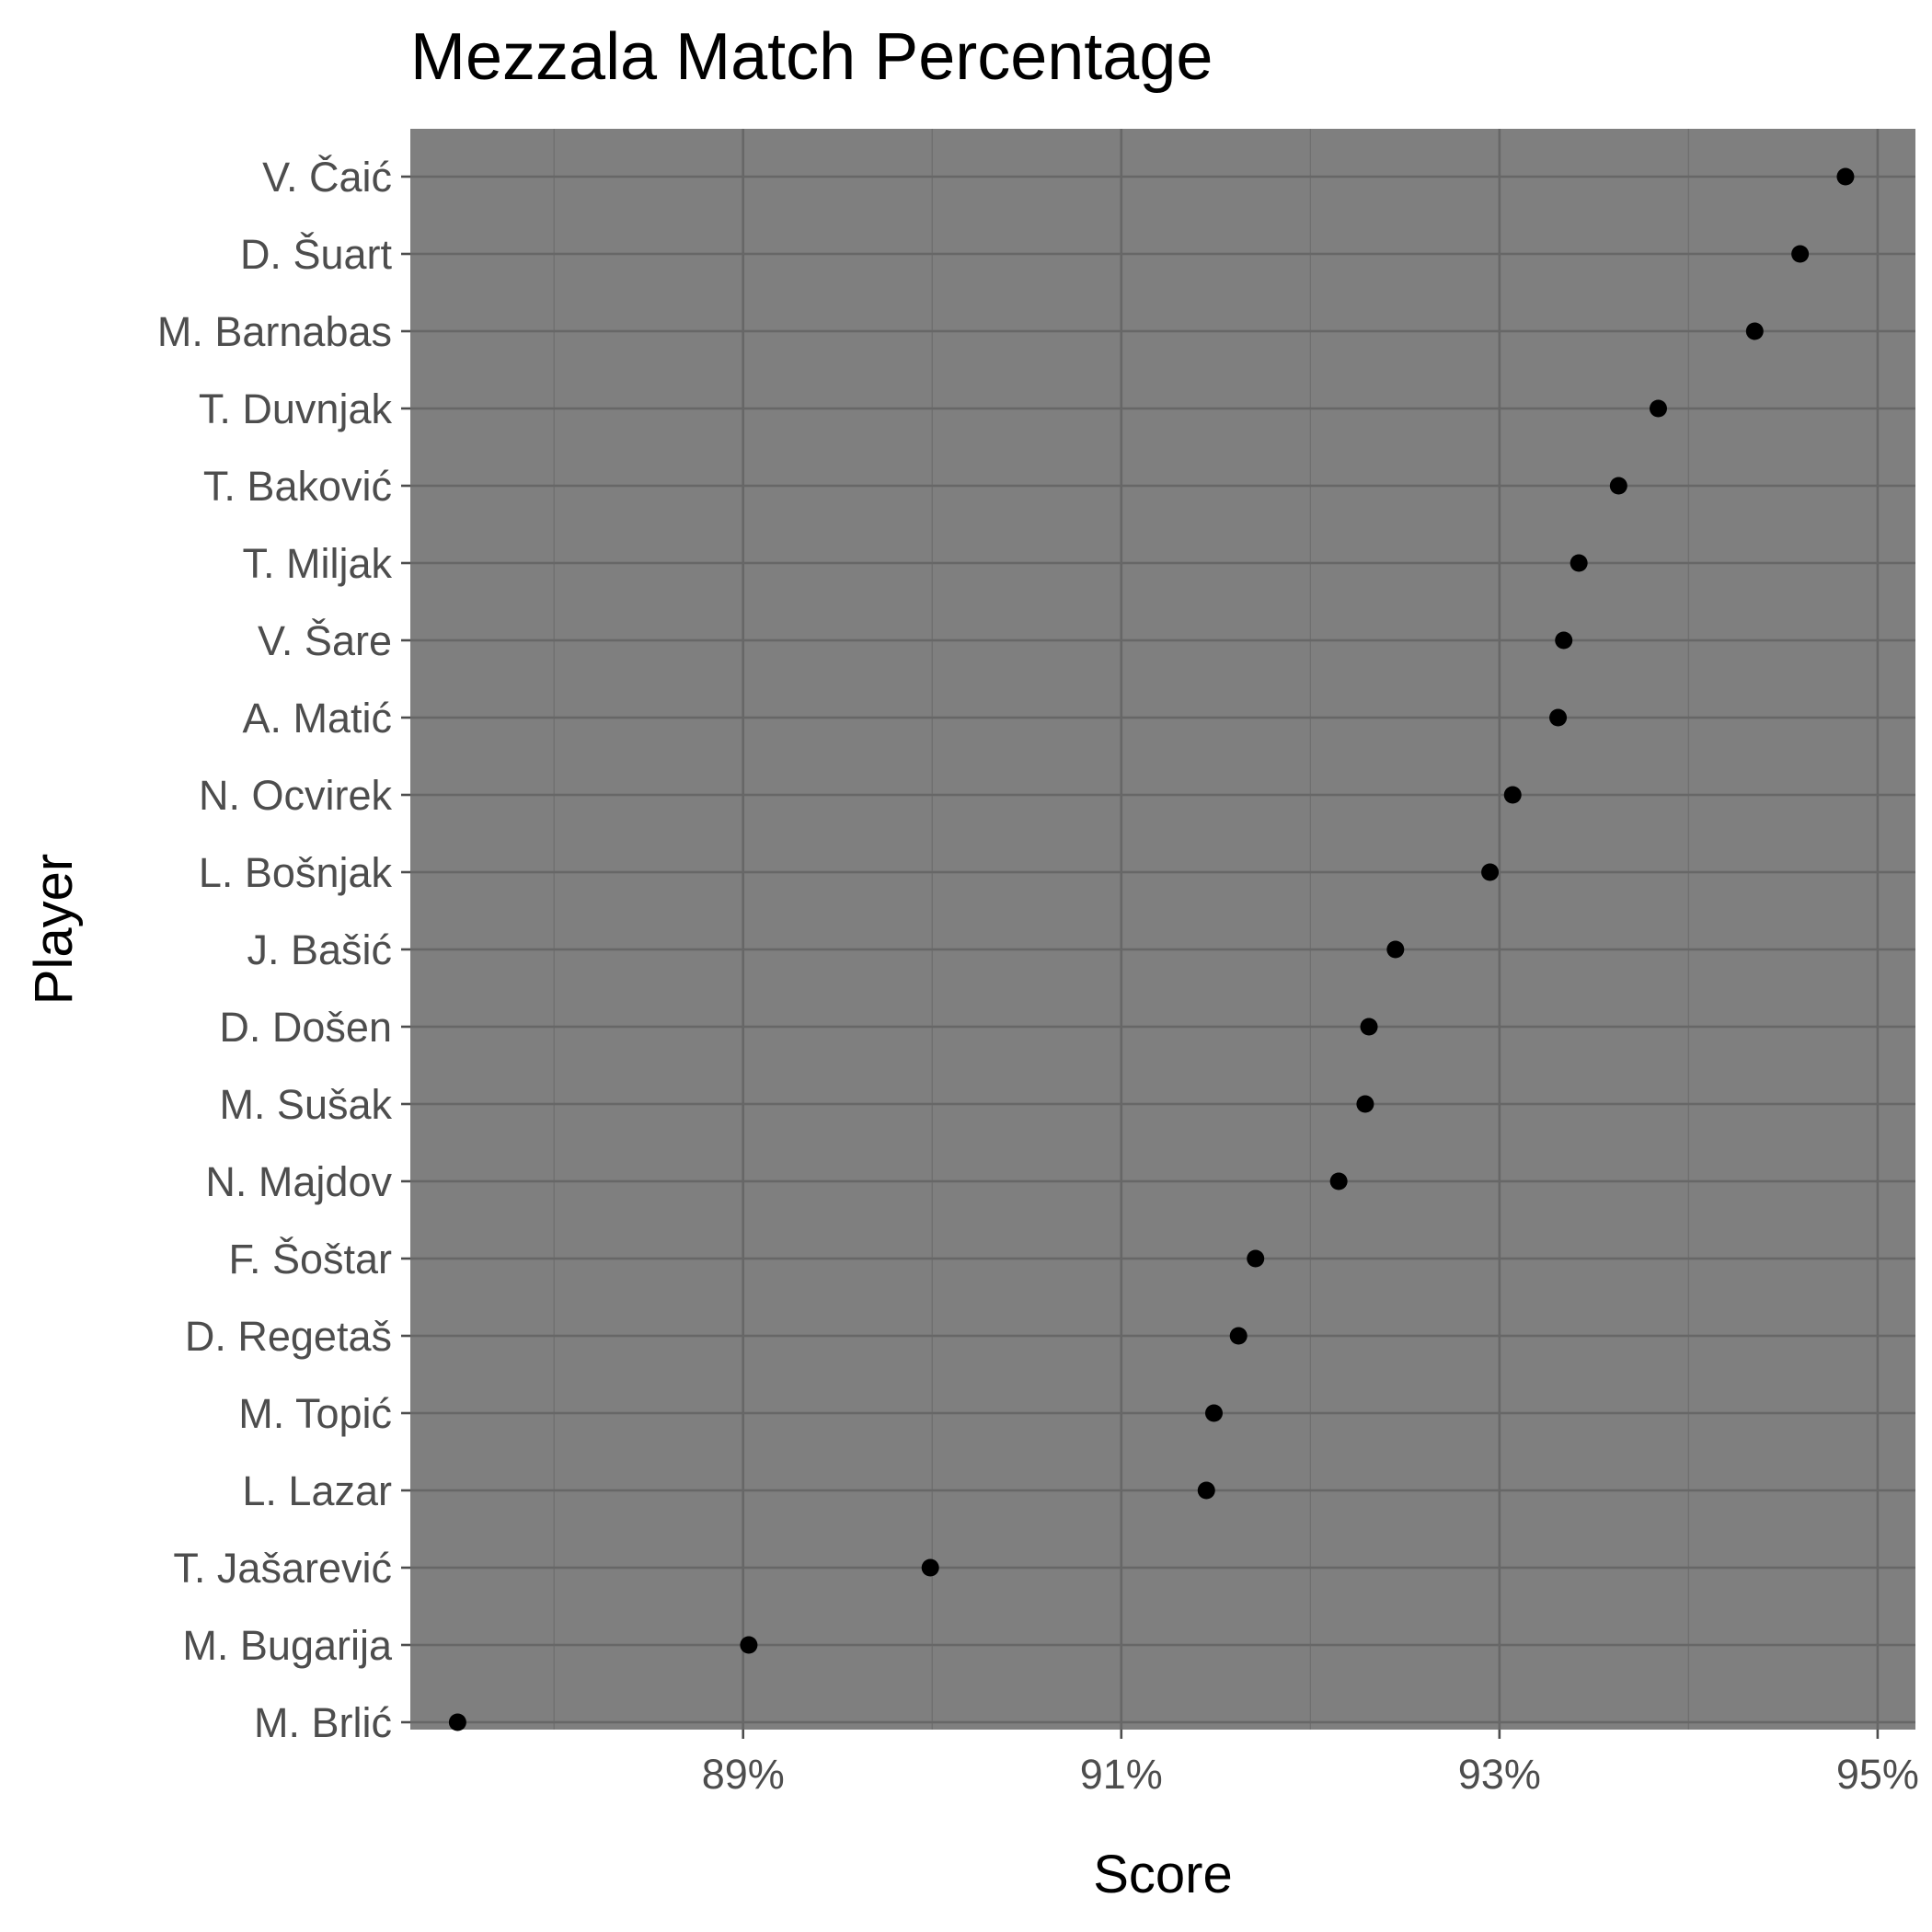  Describe the element at coordinates (287, 1645) in the screenshot. I see `y-tick-label: M. Bugarija` at that location.